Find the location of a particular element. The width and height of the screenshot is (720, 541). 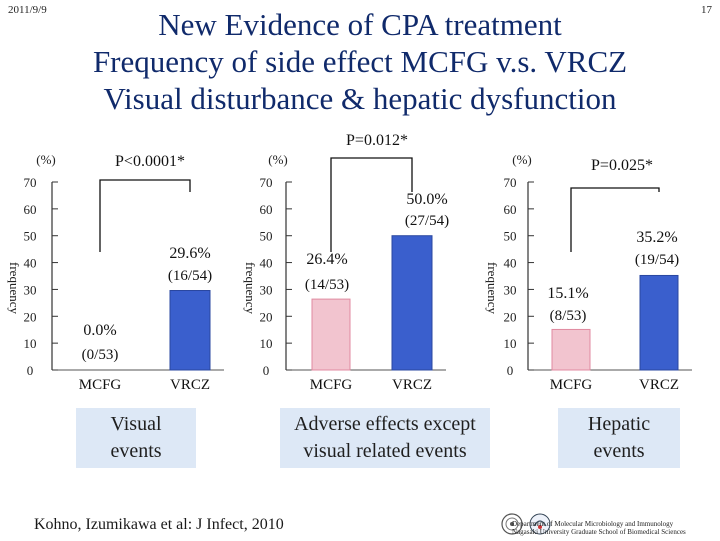

lab-logo-icon is located at coordinates (540, 524).